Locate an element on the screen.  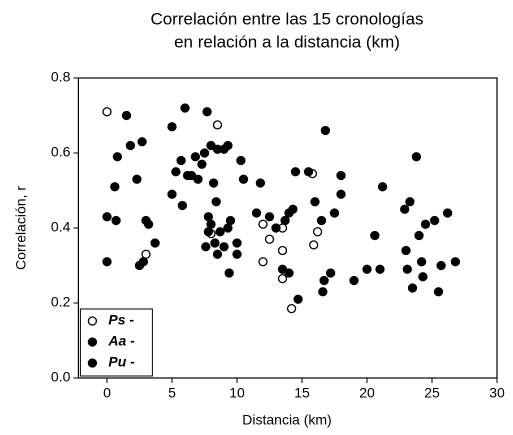
y-tick-label: 0.6 is located at coordinates (61, 152).